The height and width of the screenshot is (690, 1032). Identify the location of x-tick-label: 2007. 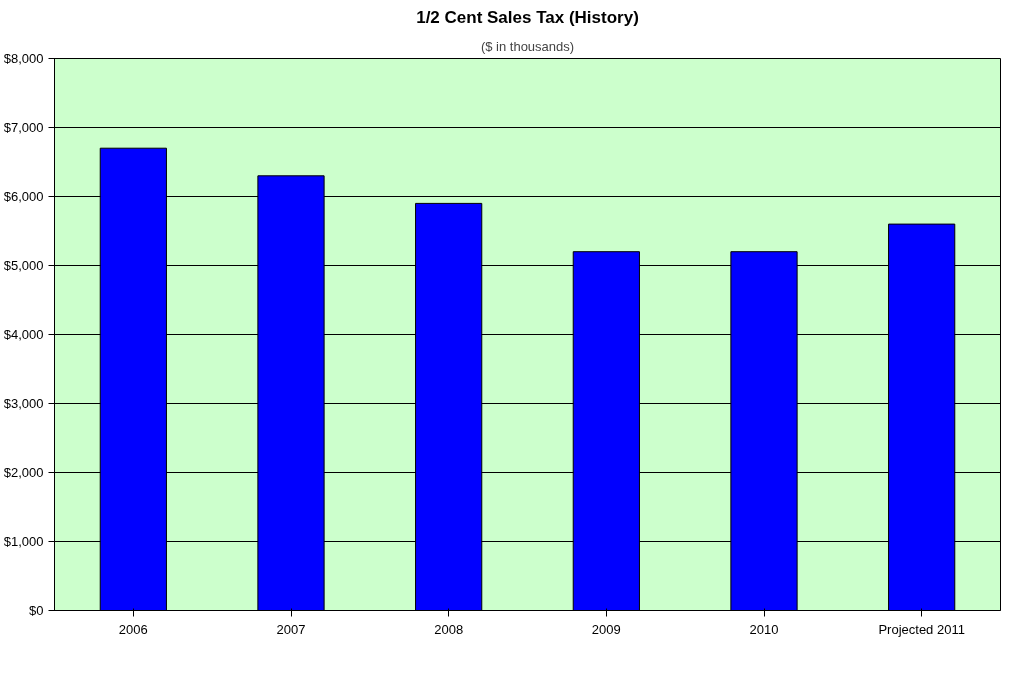
(291, 629).